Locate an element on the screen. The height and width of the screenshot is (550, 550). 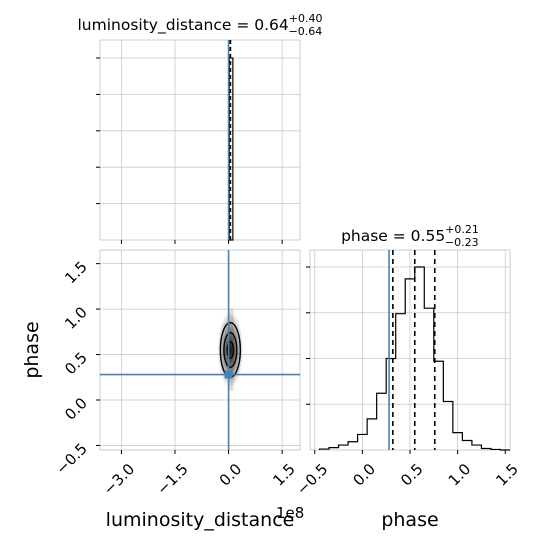
contour-level is located at coordinates (230, 350).